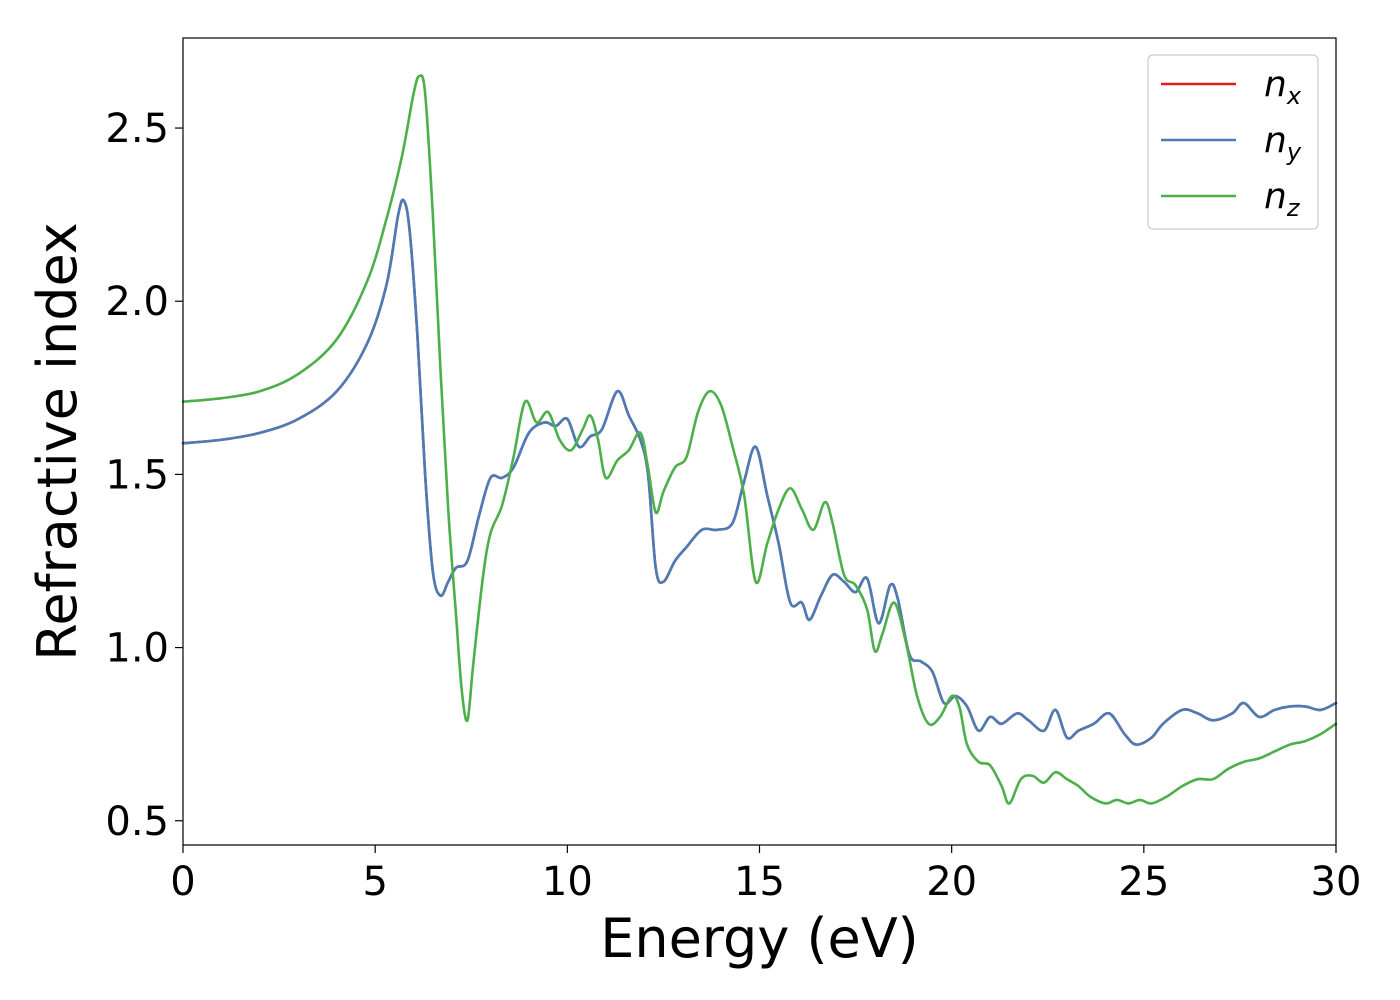  Describe the element at coordinates (1336, 882) in the screenshot. I see `x-tick-label: 30` at that location.